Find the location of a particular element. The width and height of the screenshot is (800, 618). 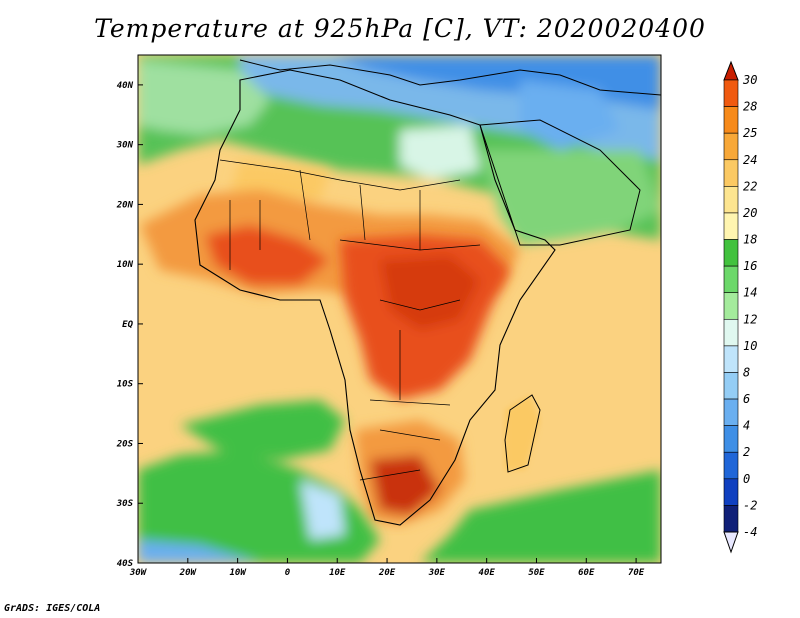

europe-outline is located at coordinates (450, 77).